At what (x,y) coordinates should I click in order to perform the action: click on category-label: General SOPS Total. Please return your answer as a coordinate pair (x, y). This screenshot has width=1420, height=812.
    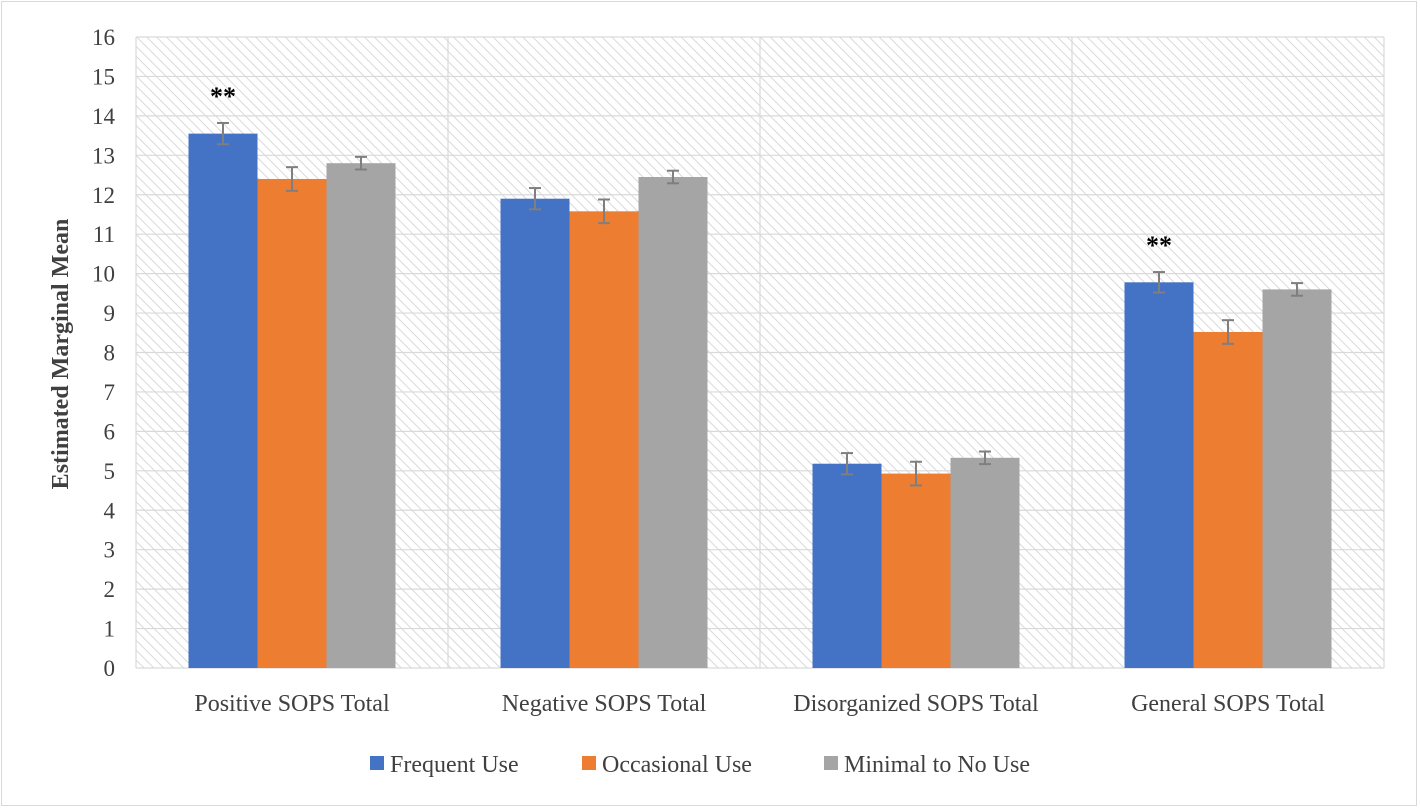
    Looking at the image, I should click on (1228, 704).